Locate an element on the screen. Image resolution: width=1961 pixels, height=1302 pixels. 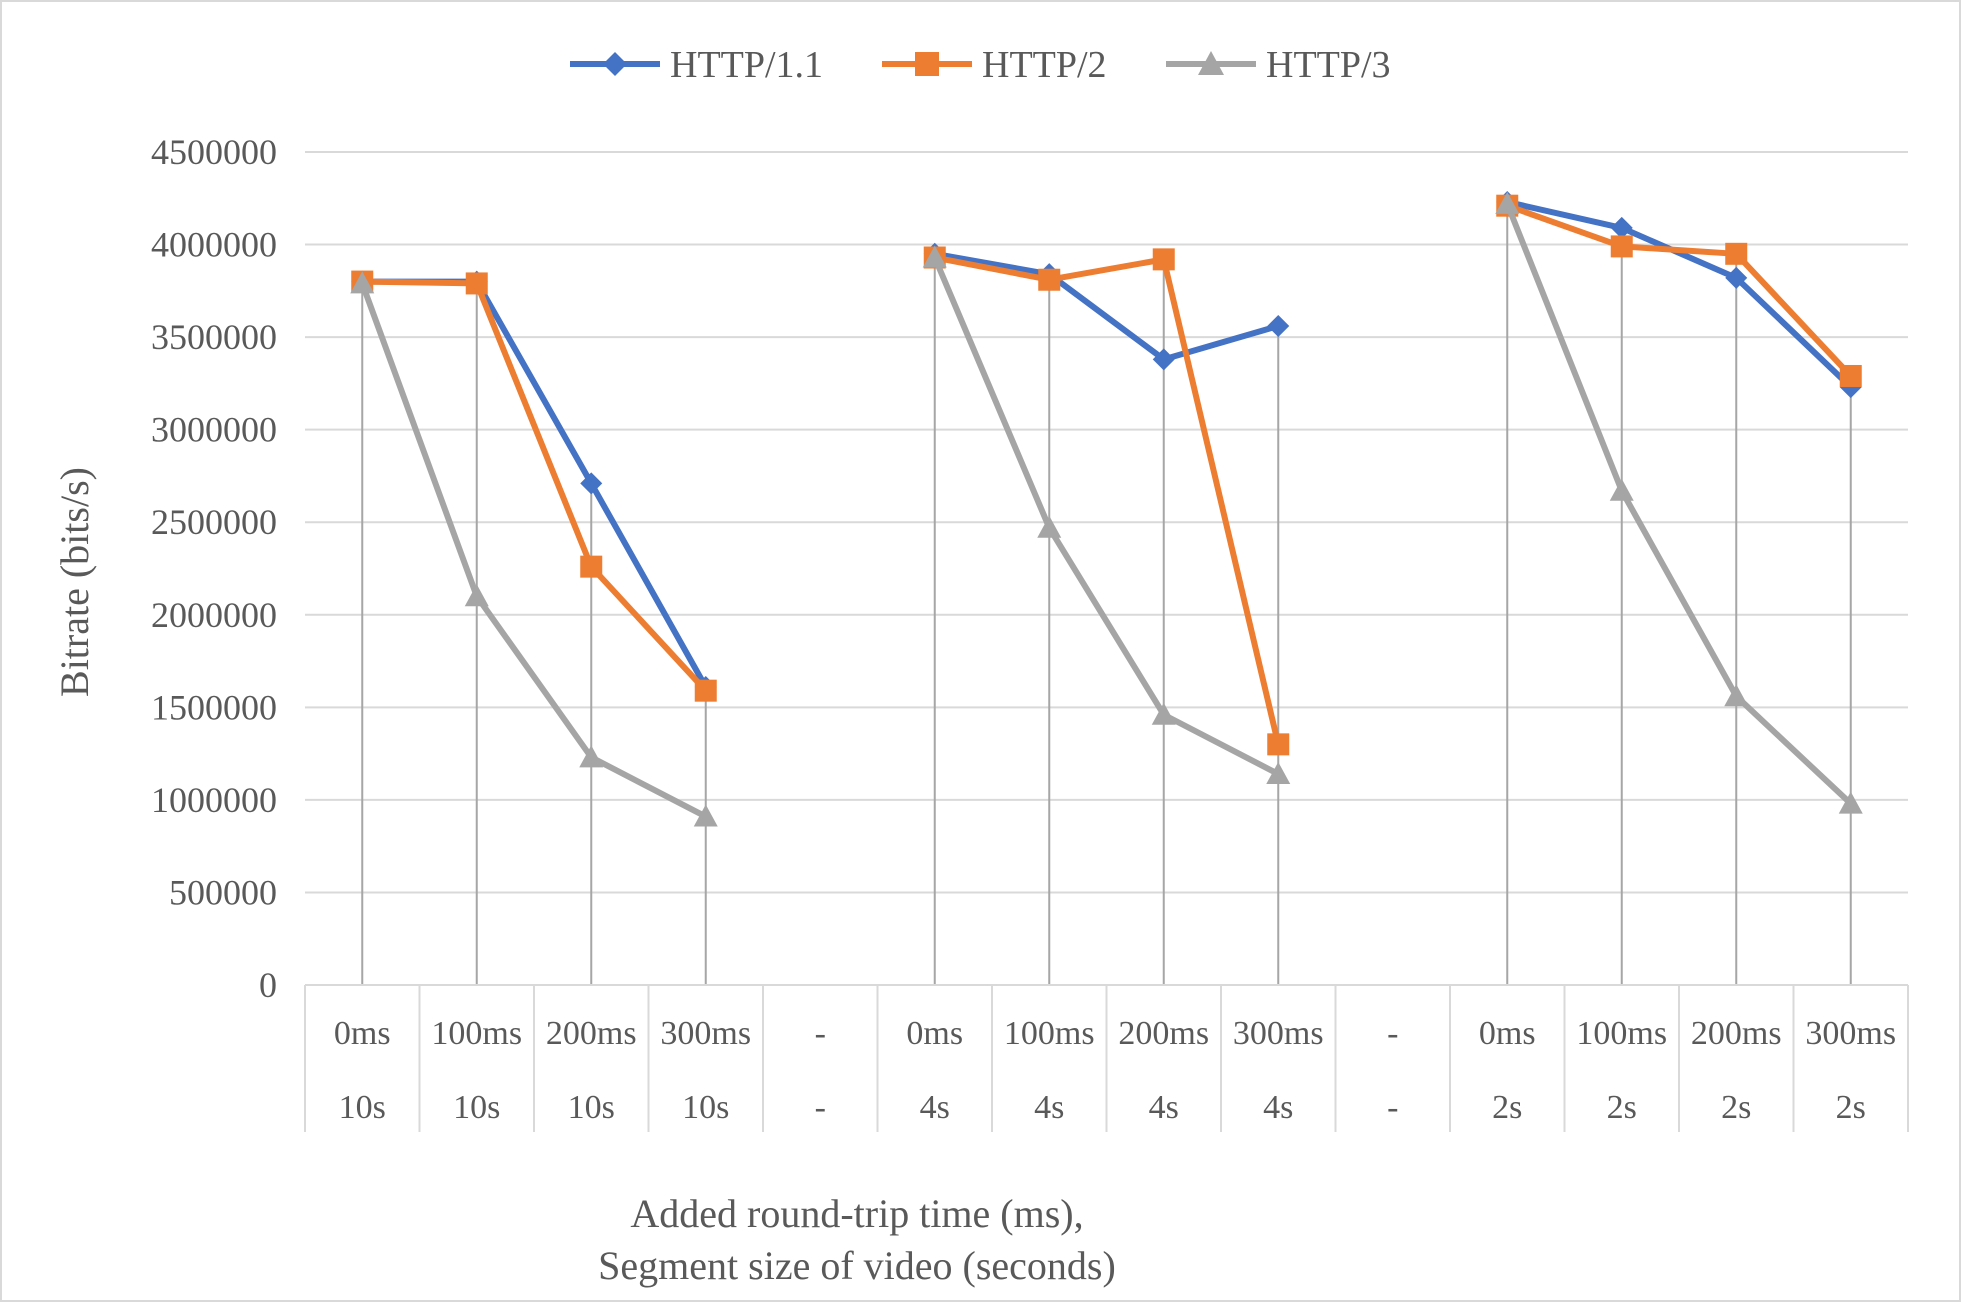
y-tick-label: 3500000 is located at coordinates (214, 337).